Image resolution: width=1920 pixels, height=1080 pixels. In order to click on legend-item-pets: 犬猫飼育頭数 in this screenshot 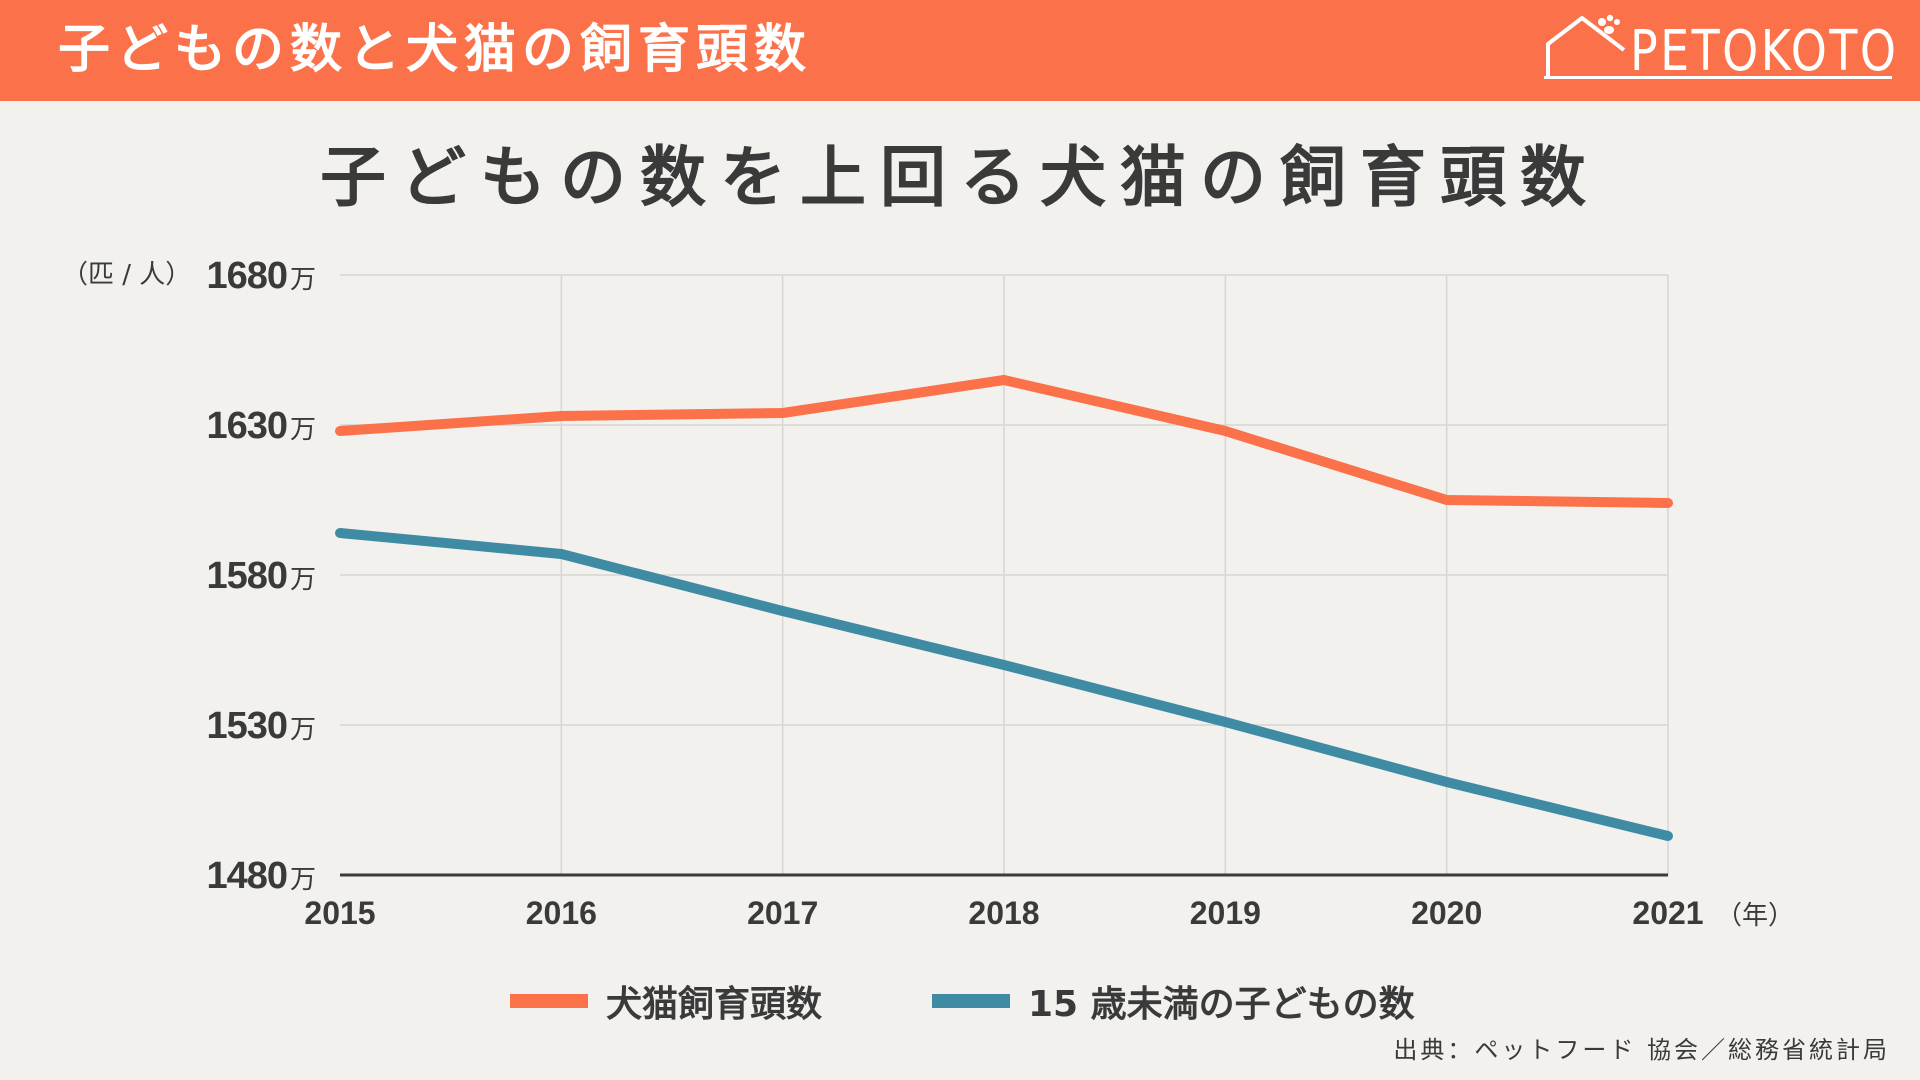, I will do `click(666, 1001)`.